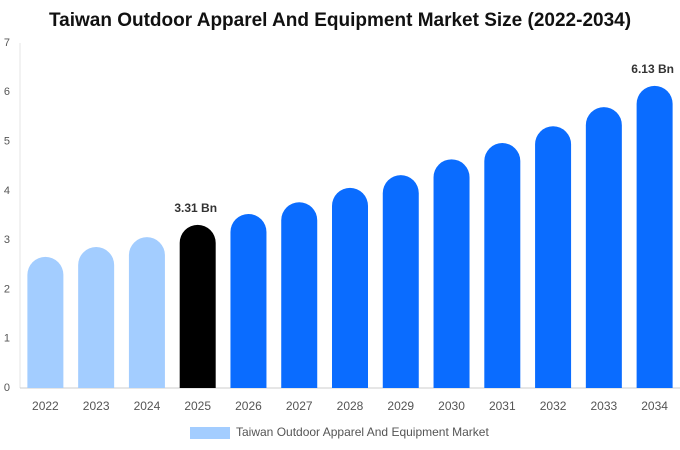  Describe the element at coordinates (603, 406) in the screenshot. I see `x-tick-label: 2033` at that location.